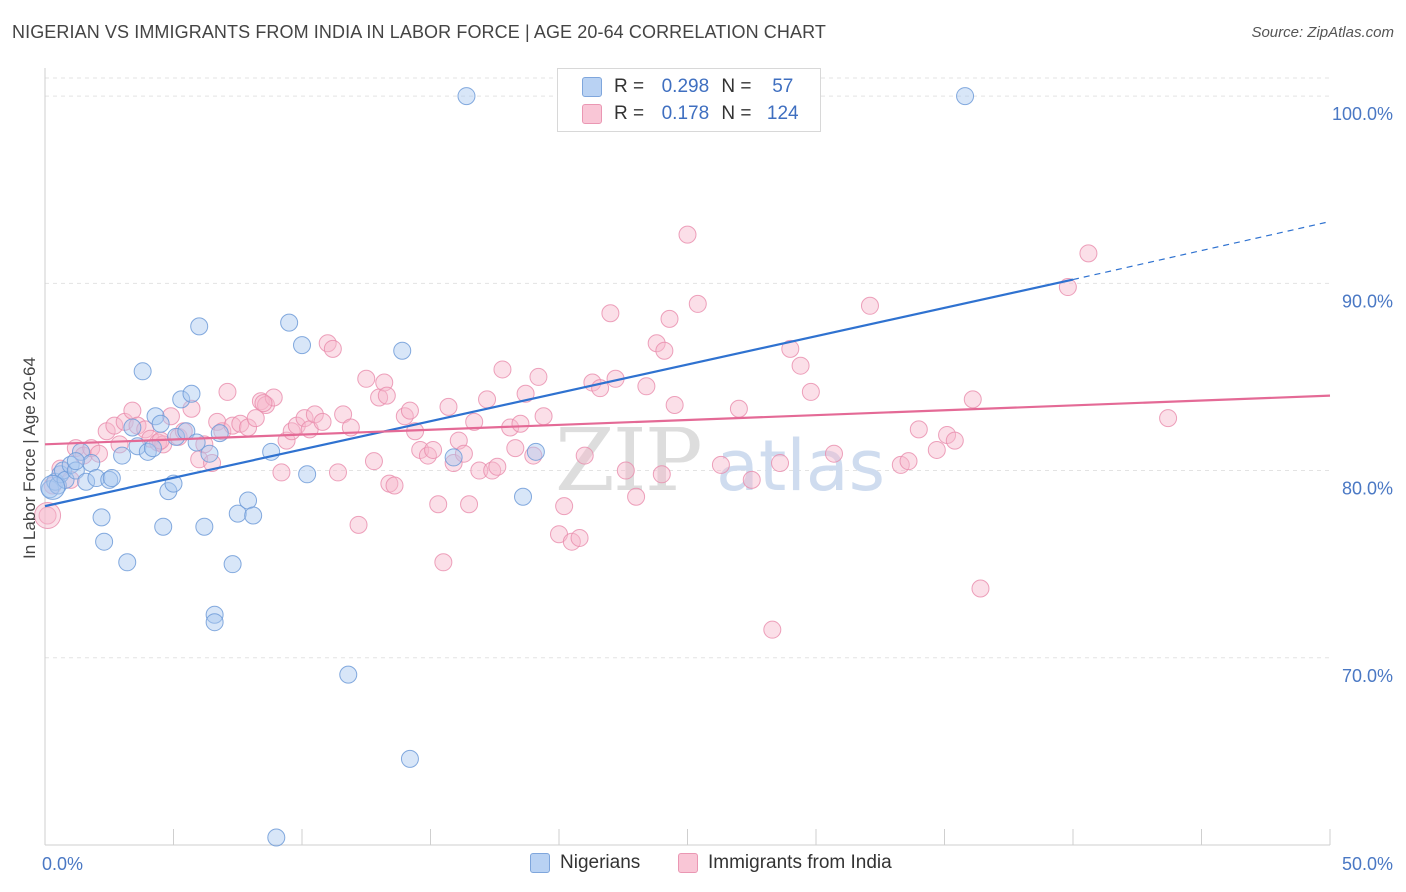  Describe the element at coordinates (53, 487) in the screenshot. I see `nigerian-point-large` at that location.